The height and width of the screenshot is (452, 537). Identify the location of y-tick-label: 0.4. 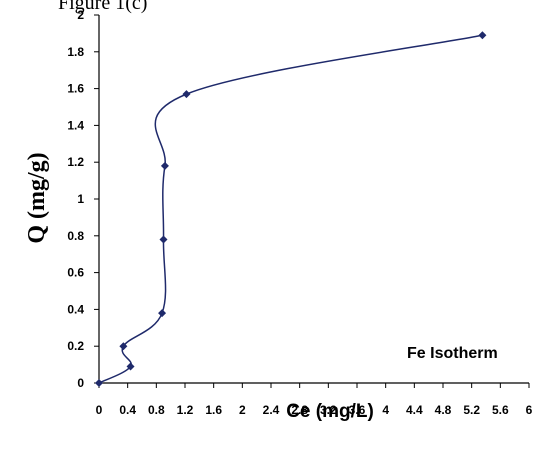
(75, 309).